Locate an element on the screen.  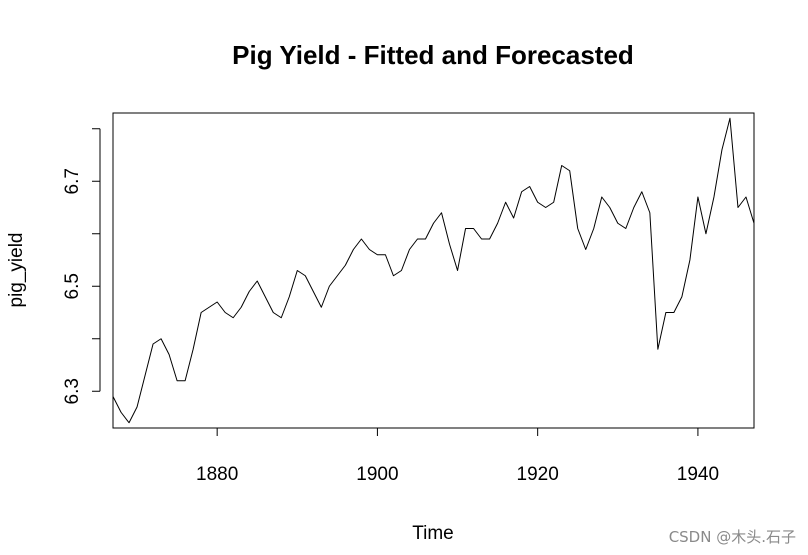
y-tick-label: 6.3 is located at coordinates (72, 391).